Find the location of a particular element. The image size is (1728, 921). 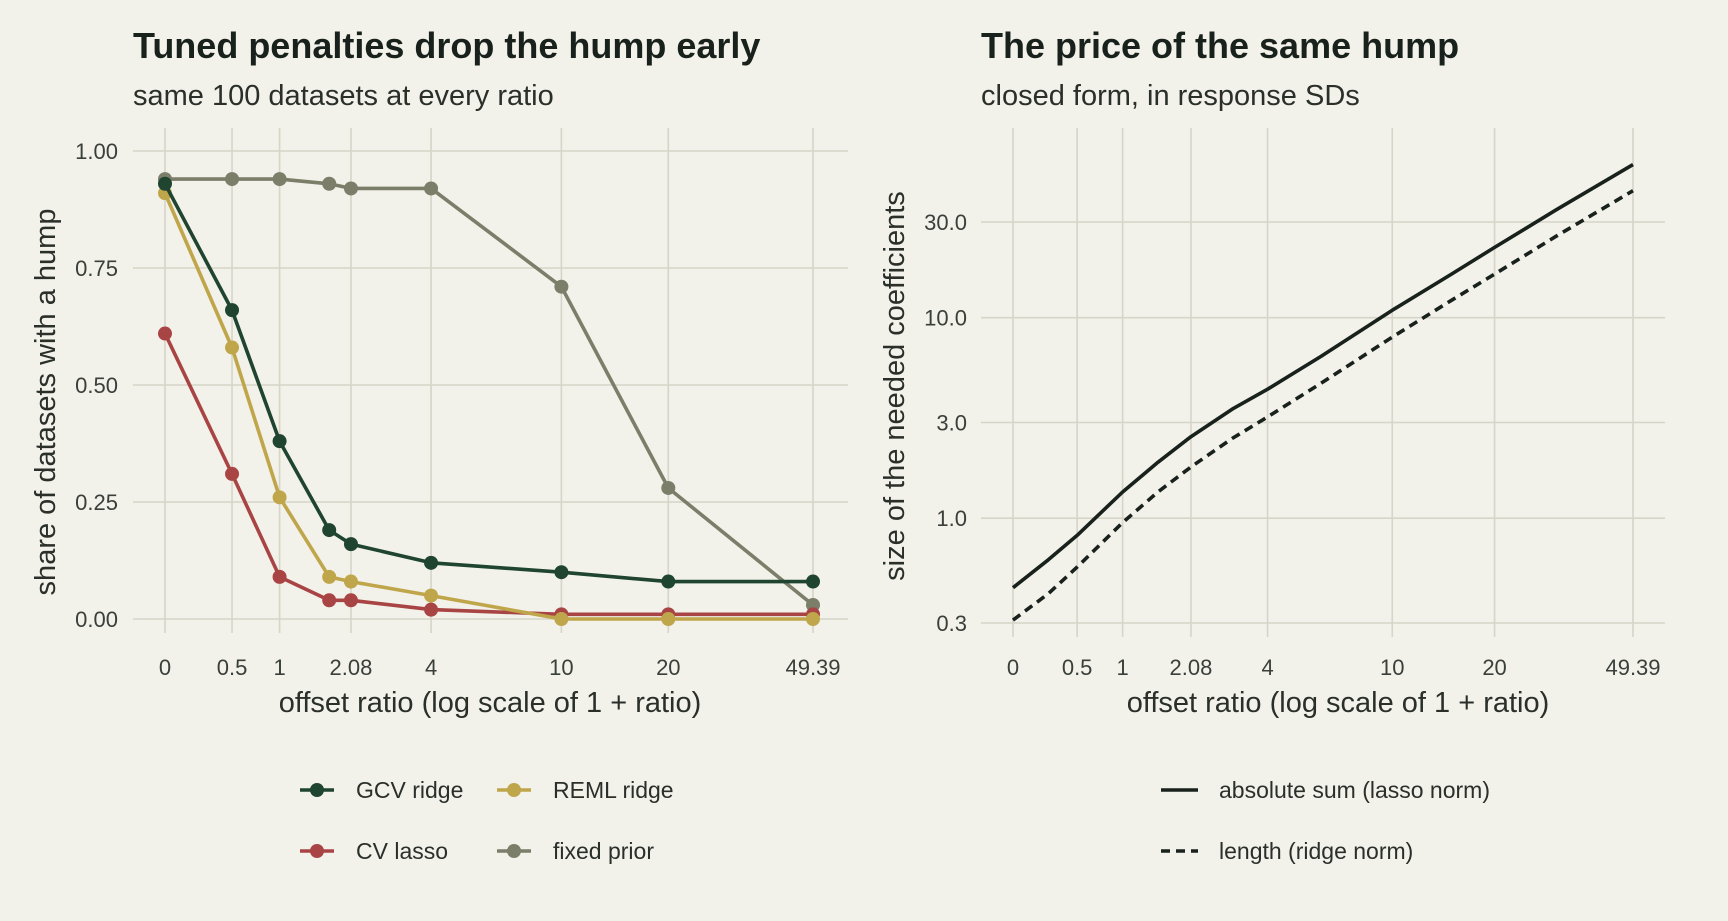

right-y-tick-labels: 0.3 1.0 3.0 10.0 30.0 is located at coordinates (945, 423).